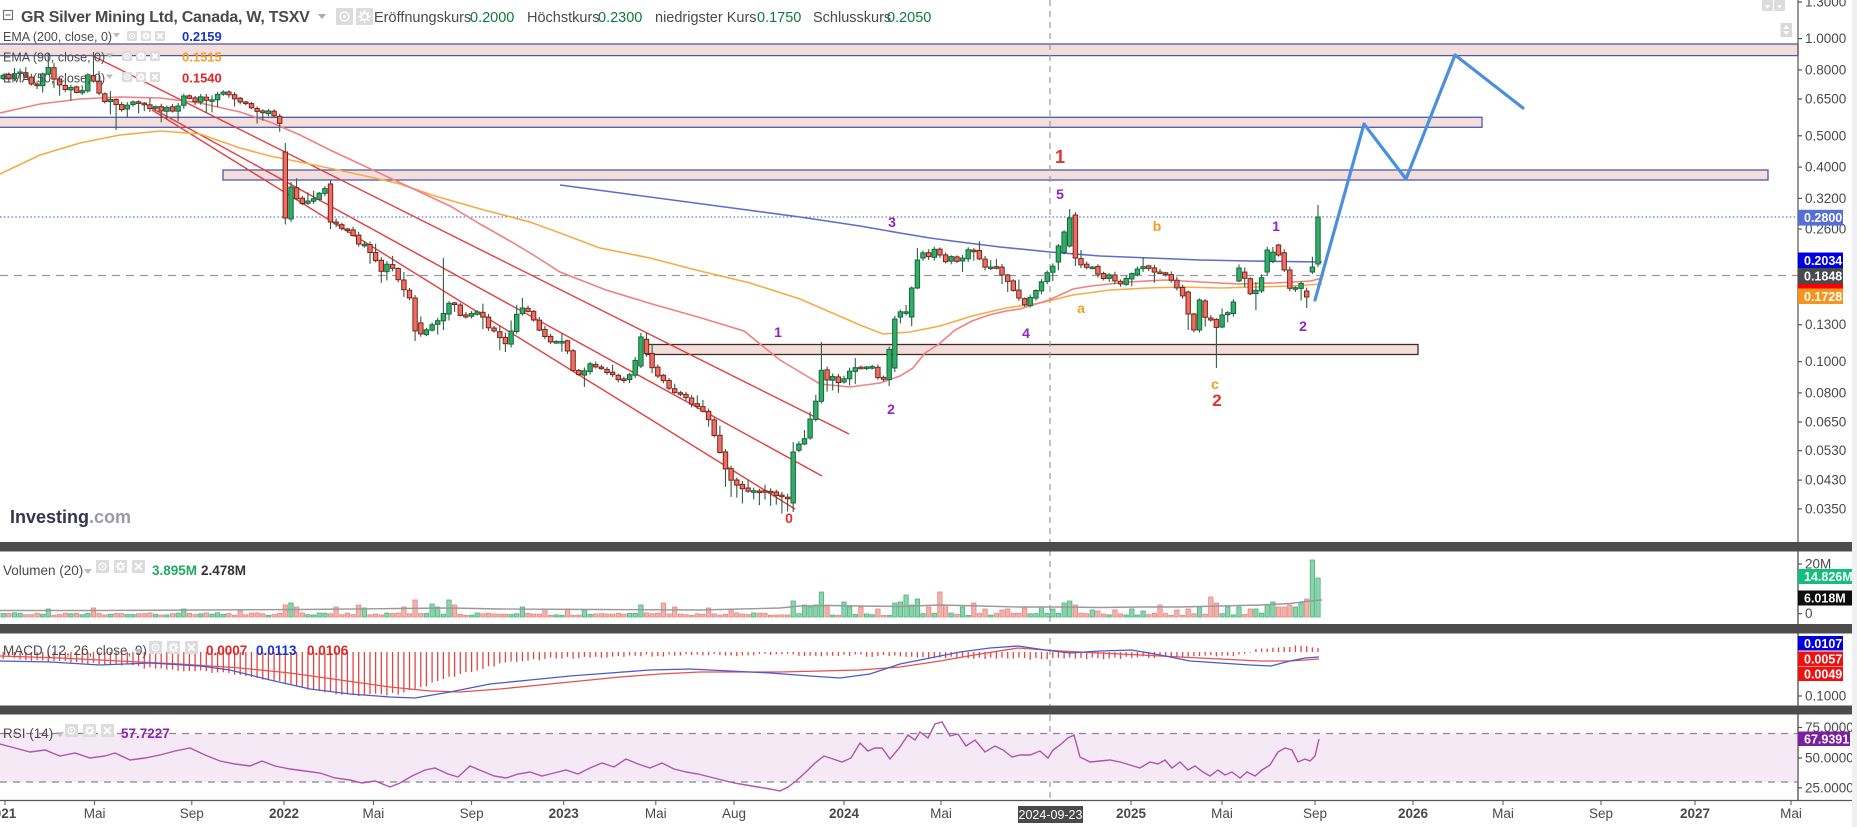 The width and height of the screenshot is (1857, 827). Describe the element at coordinates (1131, 813) in the screenshot. I see `svg-text: 2025` at that location.